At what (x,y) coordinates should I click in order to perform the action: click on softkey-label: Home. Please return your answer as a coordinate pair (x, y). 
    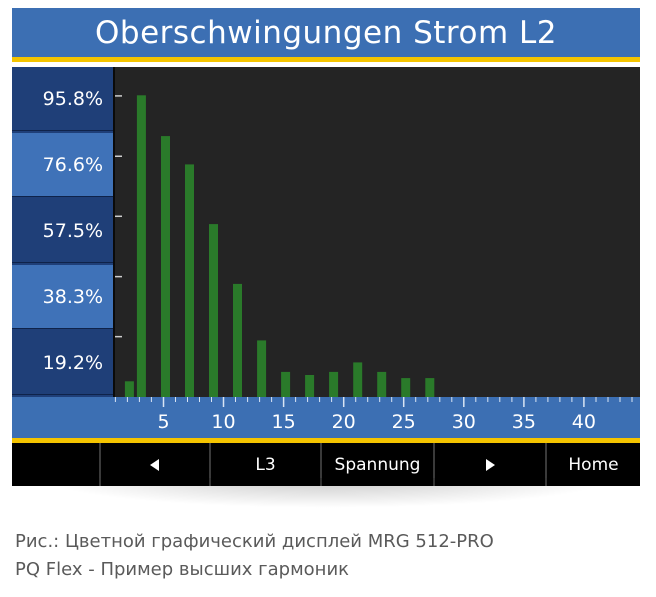
    Looking at the image, I should click on (593, 464).